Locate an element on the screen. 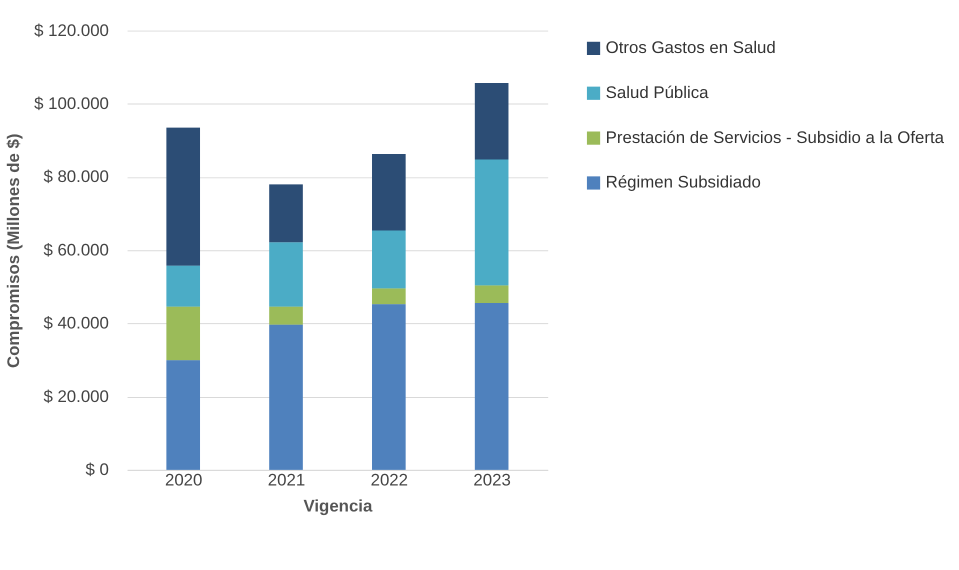  x-tick-label: 2023 is located at coordinates (492, 480).